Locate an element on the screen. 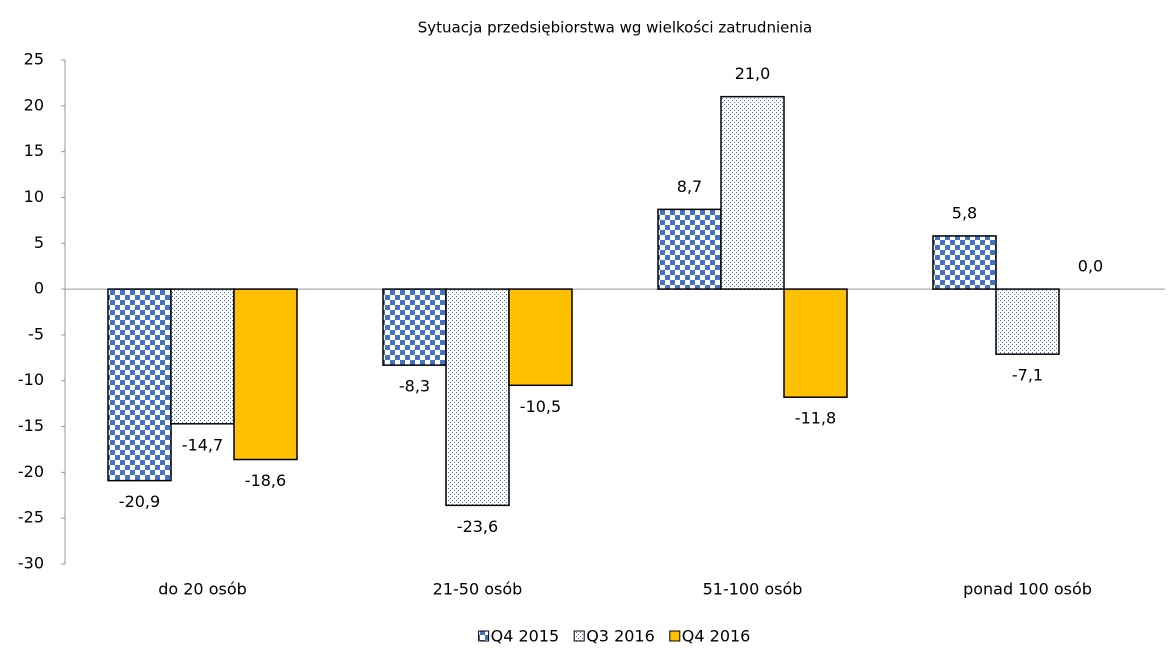  data-label: 0,0 is located at coordinates (1090, 266).